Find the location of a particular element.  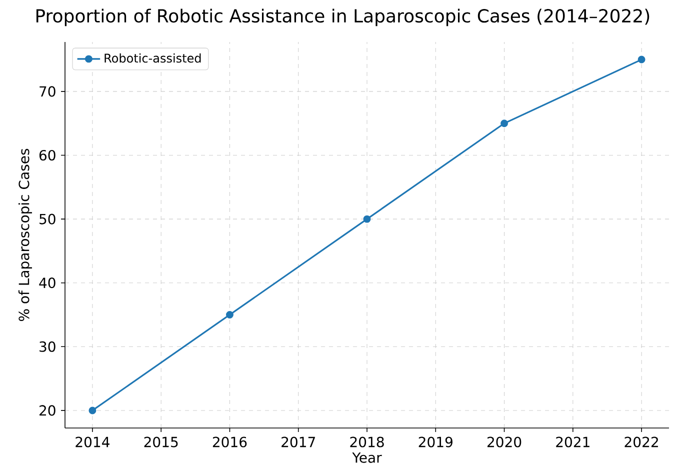

x-tick-label: 2020 is located at coordinates (504, 442).